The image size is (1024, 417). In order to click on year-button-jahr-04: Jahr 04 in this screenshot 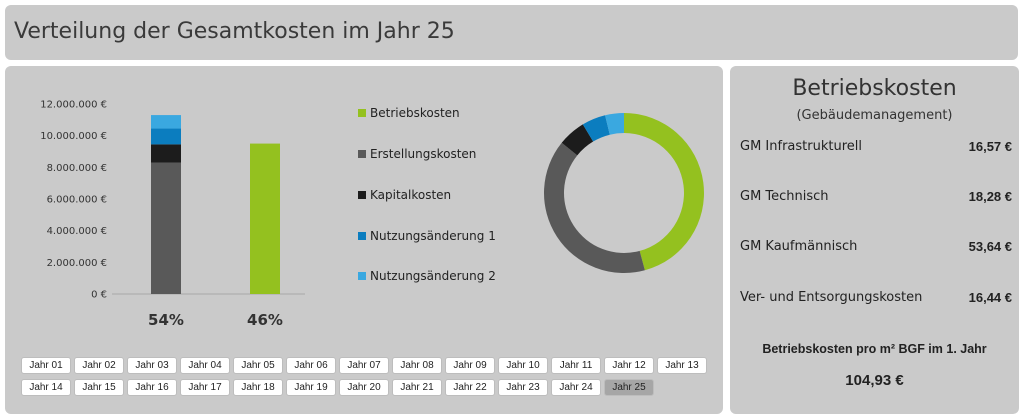, I will do `click(205, 365)`.